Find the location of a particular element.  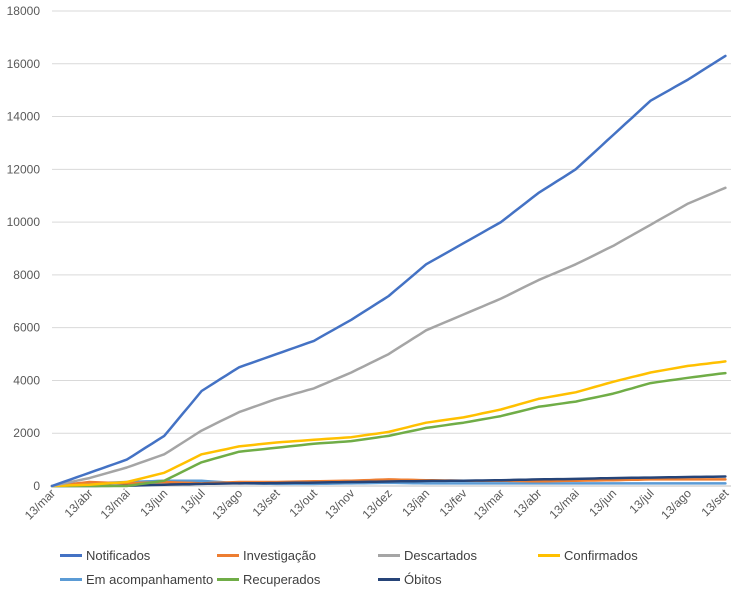

legend-label: Confirmados is located at coordinates (601, 555).